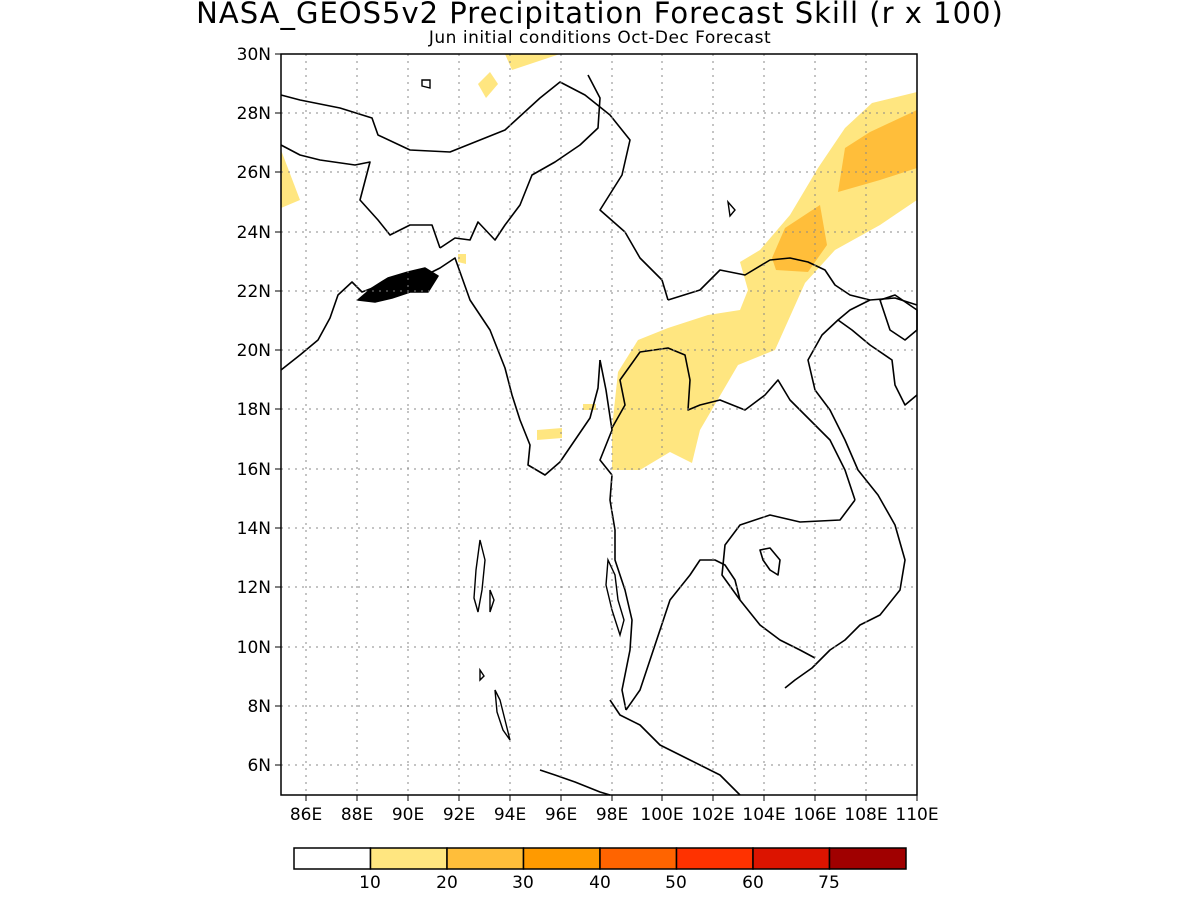  I want to click on myanmar-thailand-border, so click(616, 535).